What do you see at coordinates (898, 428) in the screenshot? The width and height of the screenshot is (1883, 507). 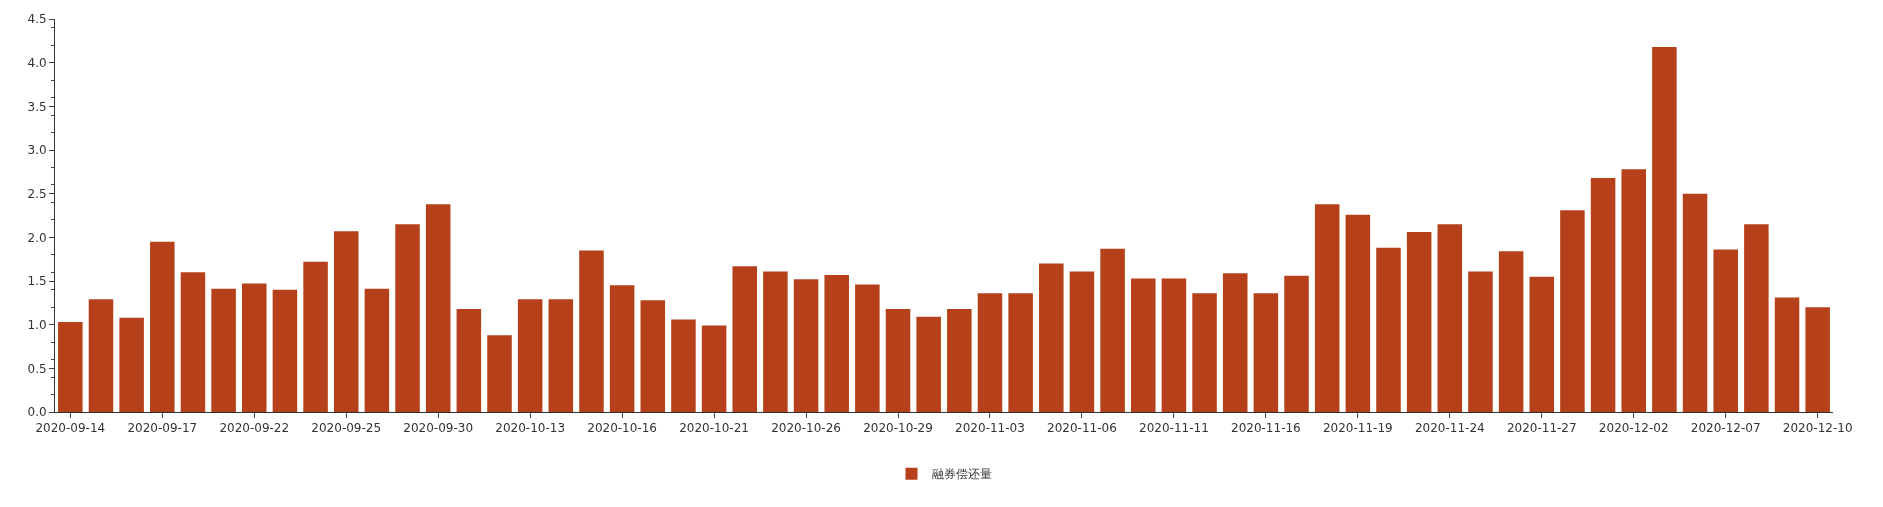 I see `x-tick-label: 2020-10-29` at bounding box center [898, 428].